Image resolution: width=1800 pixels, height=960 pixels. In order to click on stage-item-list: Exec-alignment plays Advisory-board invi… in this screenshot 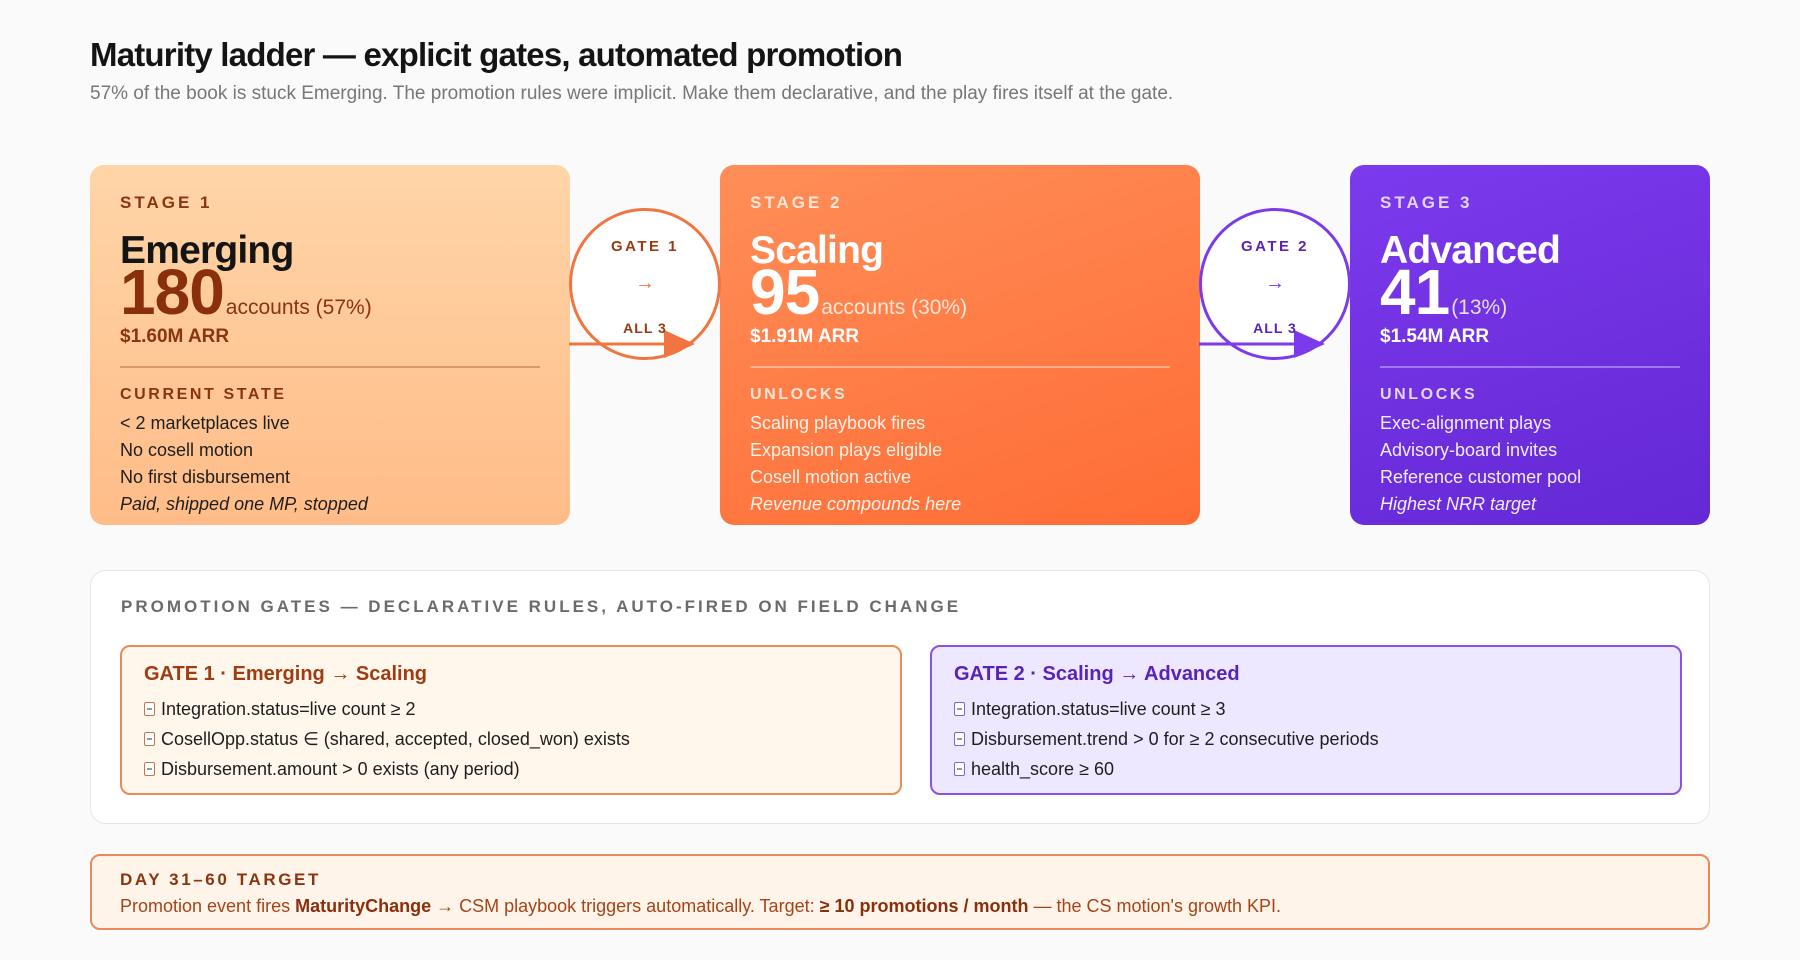, I will do `click(1530, 450)`.